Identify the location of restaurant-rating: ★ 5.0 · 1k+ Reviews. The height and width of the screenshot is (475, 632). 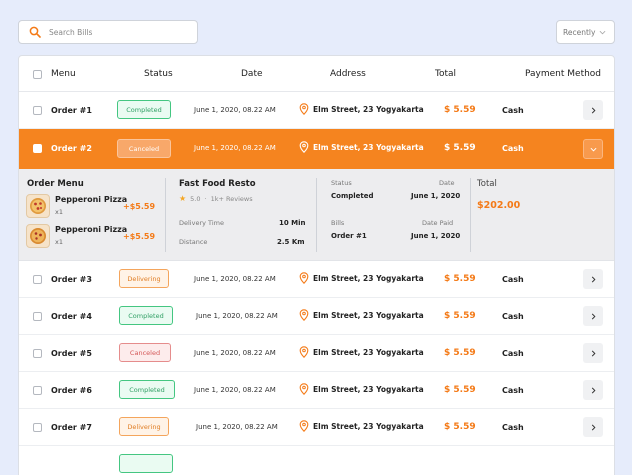
(216, 198).